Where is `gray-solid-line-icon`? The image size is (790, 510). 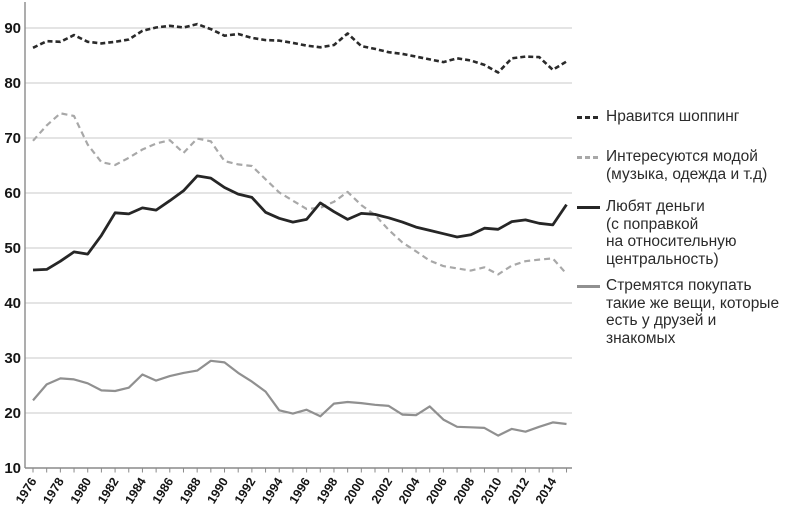 gray-solid-line-icon is located at coordinates (588, 286).